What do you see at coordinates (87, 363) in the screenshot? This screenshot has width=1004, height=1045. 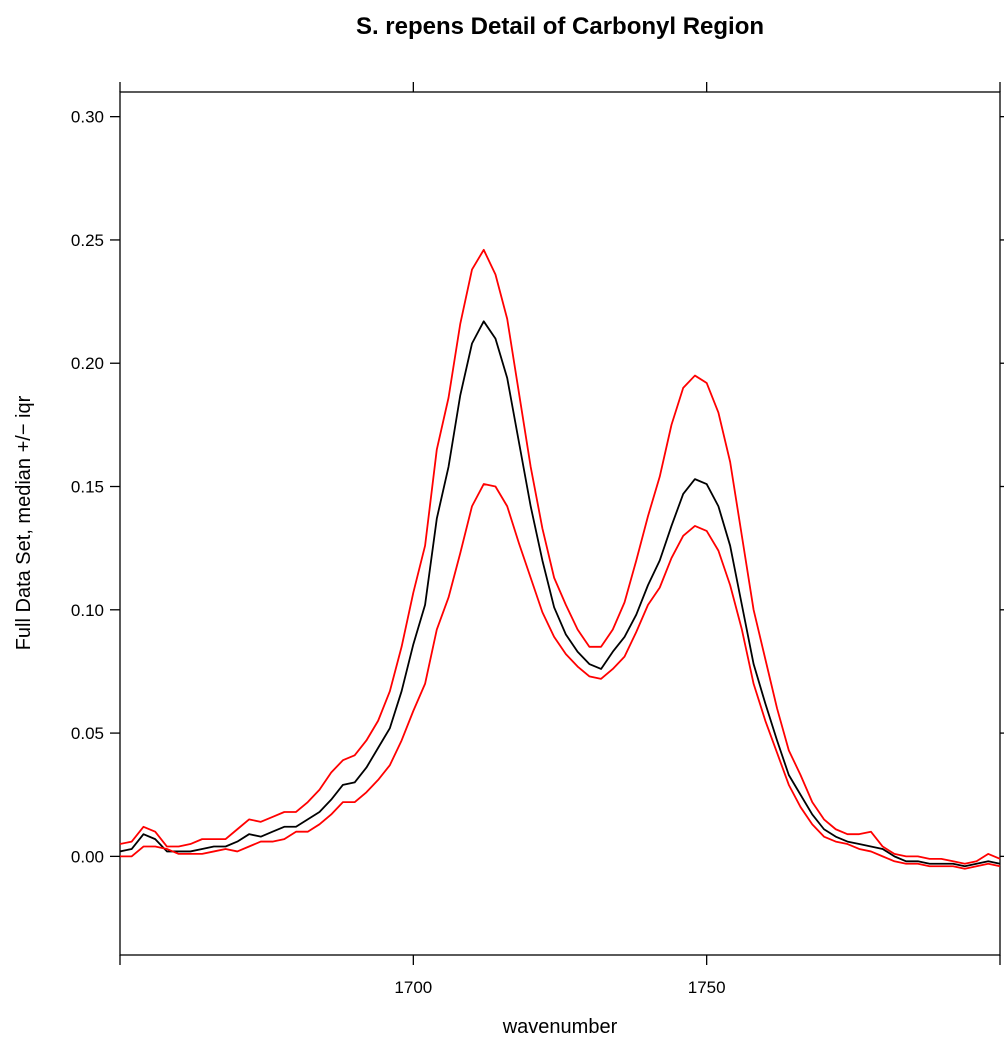 I see `y-tick-label: 0.20` at bounding box center [87, 363].